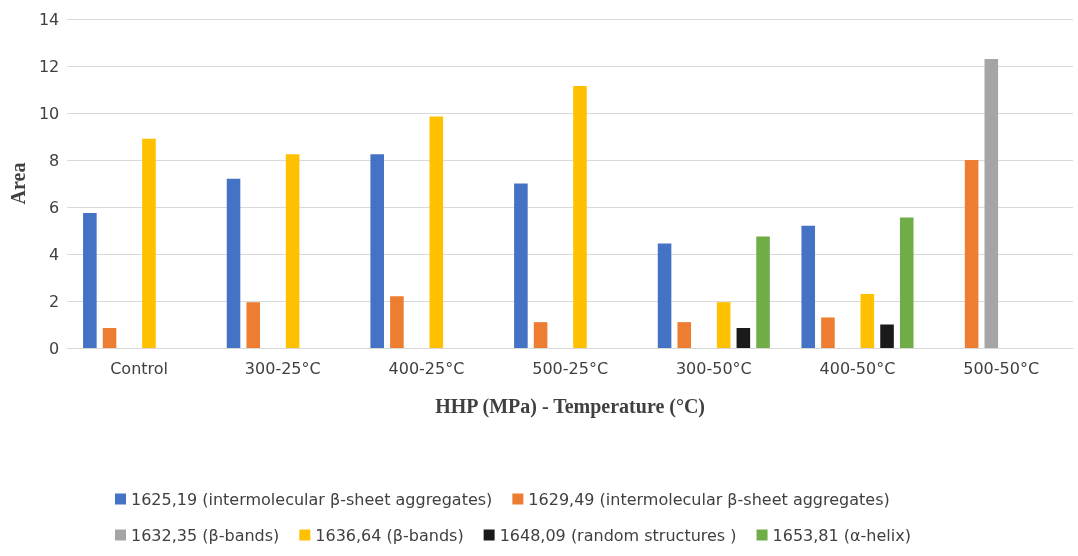 Image resolution: width=1078 pixels, height=556 pixels. I want to click on y-tick-label: 2, so click(54, 301).